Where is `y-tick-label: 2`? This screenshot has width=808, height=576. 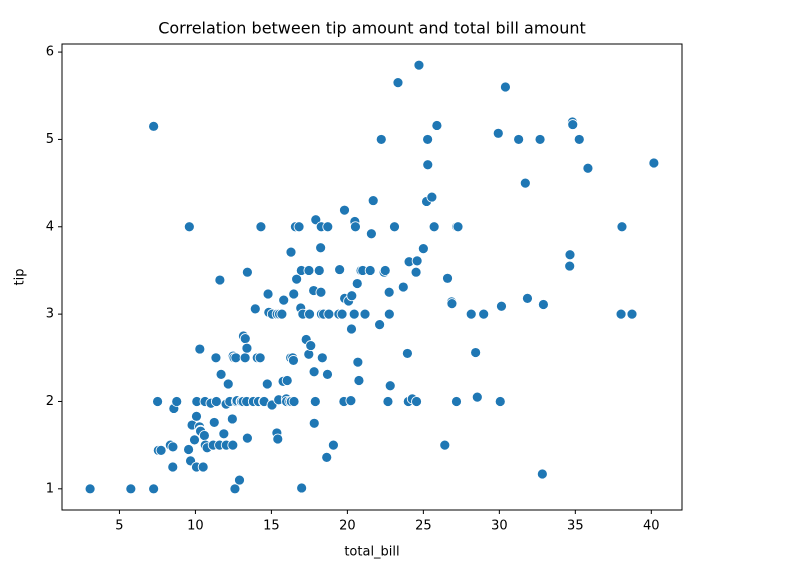 y-tick-label: 2 is located at coordinates (50, 401).